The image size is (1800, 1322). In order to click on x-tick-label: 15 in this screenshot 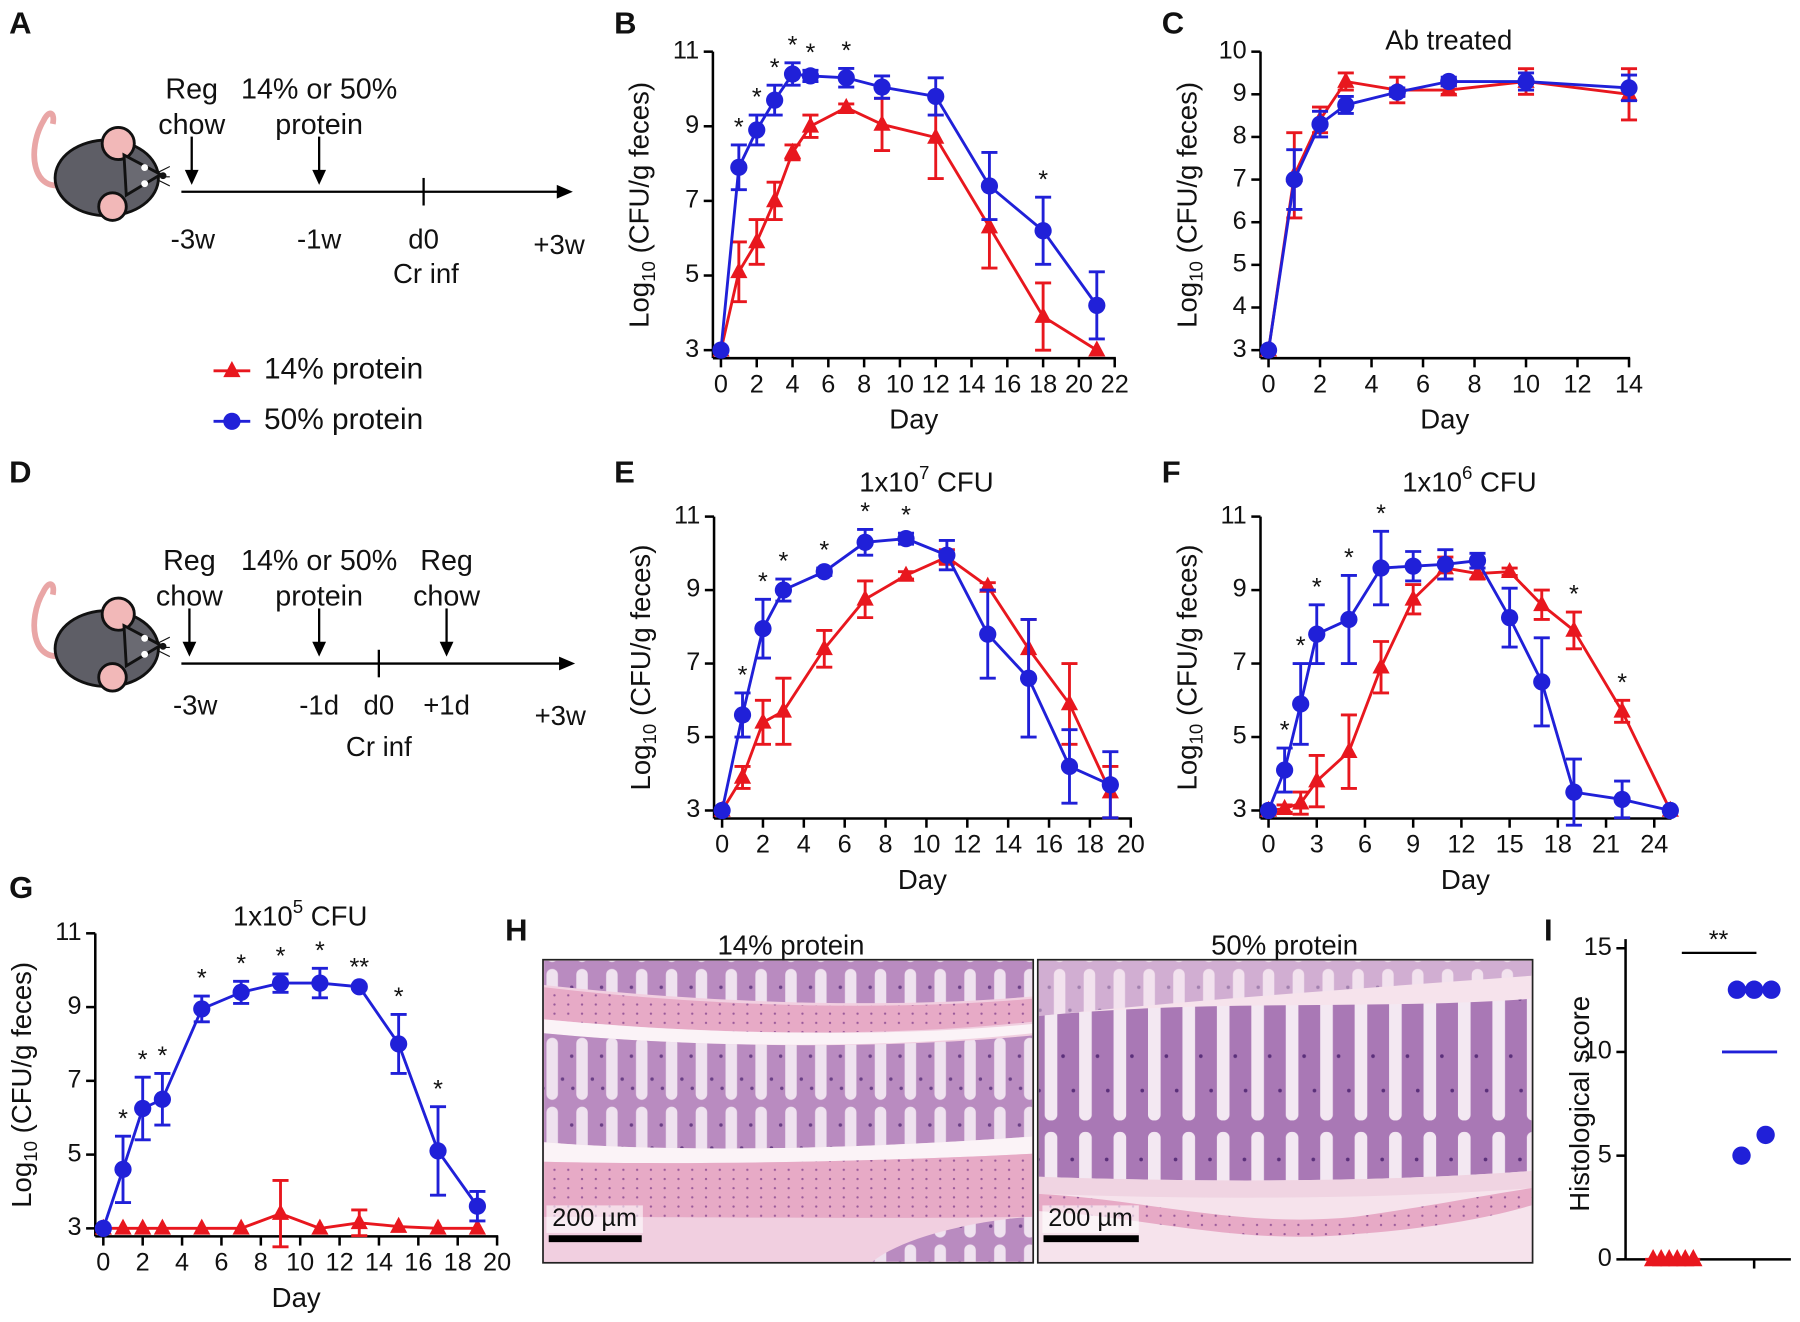, I will do `click(1510, 845)`.